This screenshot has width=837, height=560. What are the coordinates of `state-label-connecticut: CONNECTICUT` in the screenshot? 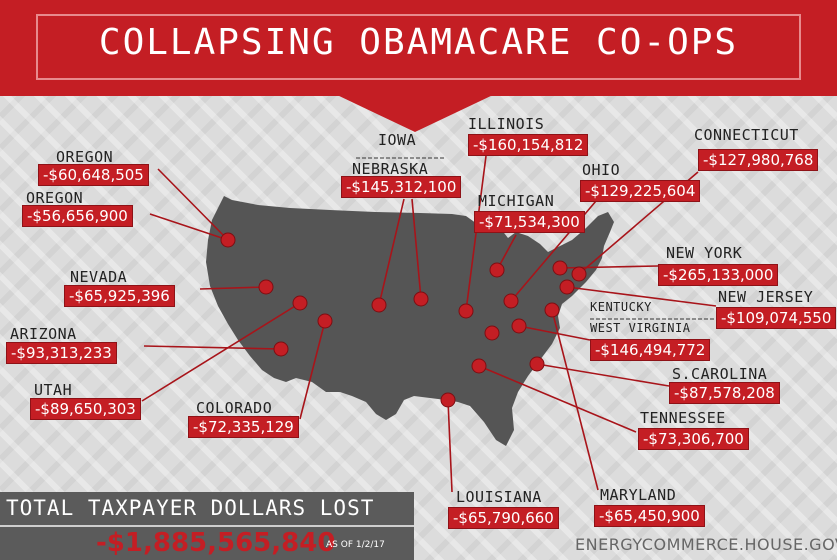 It's located at (746, 135).